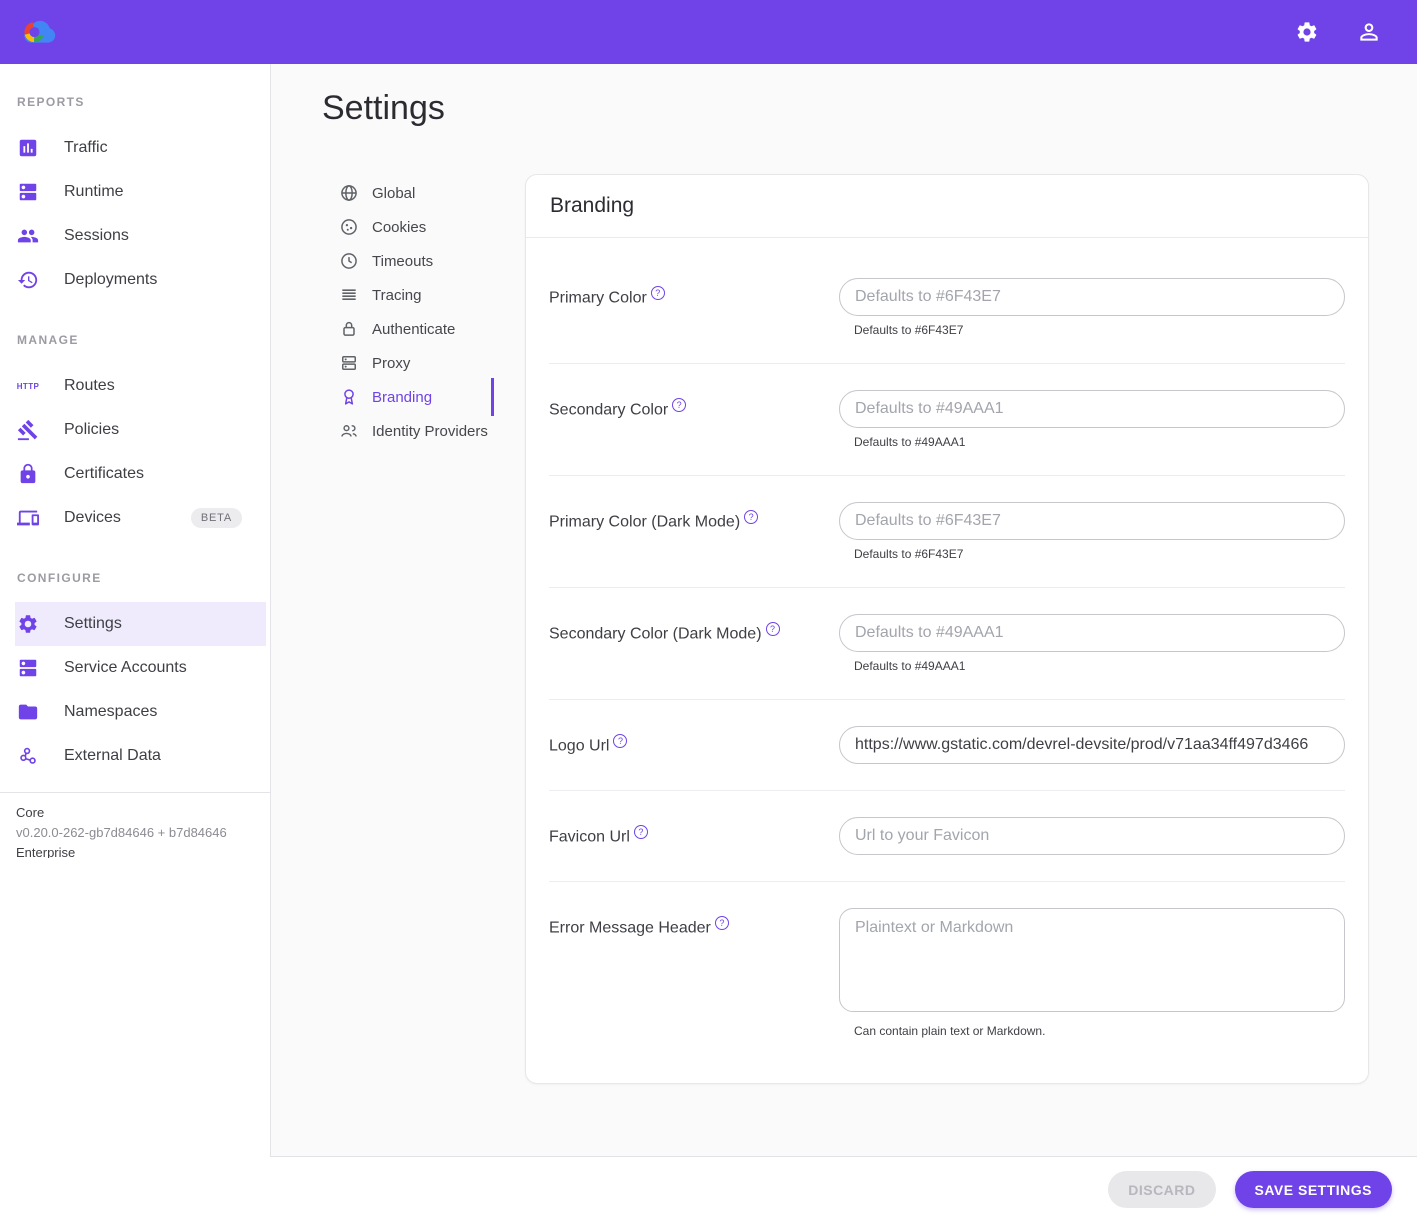 The width and height of the screenshot is (1417, 1222). Describe the element at coordinates (28, 756) in the screenshot. I see `scatter-icon` at that location.